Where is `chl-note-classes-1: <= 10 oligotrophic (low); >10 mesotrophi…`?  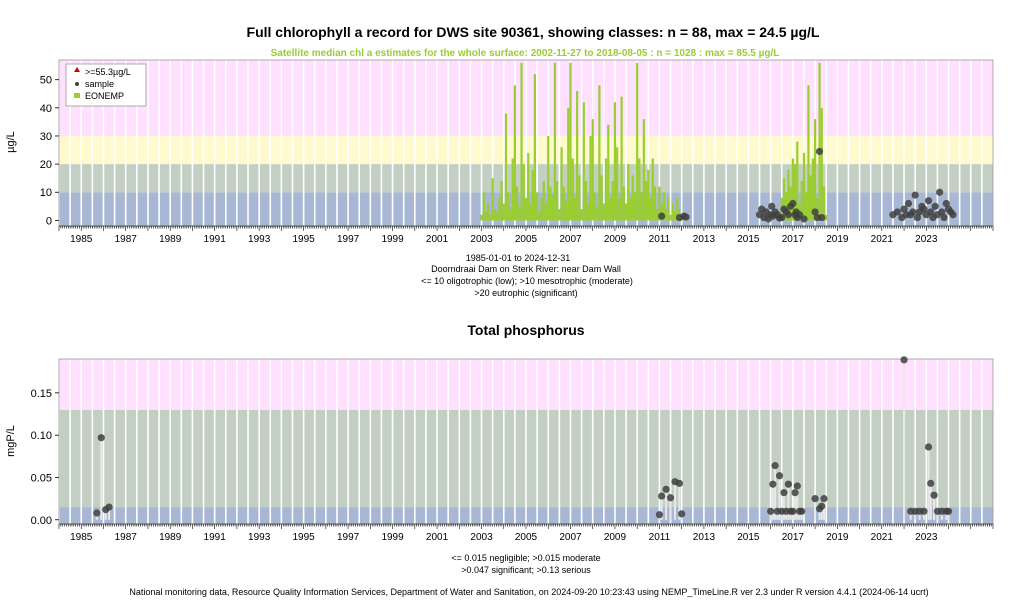
chl-note-classes-1: <= 10 oligotrophic (low); >10 mesotrophi… is located at coordinates (527, 281).